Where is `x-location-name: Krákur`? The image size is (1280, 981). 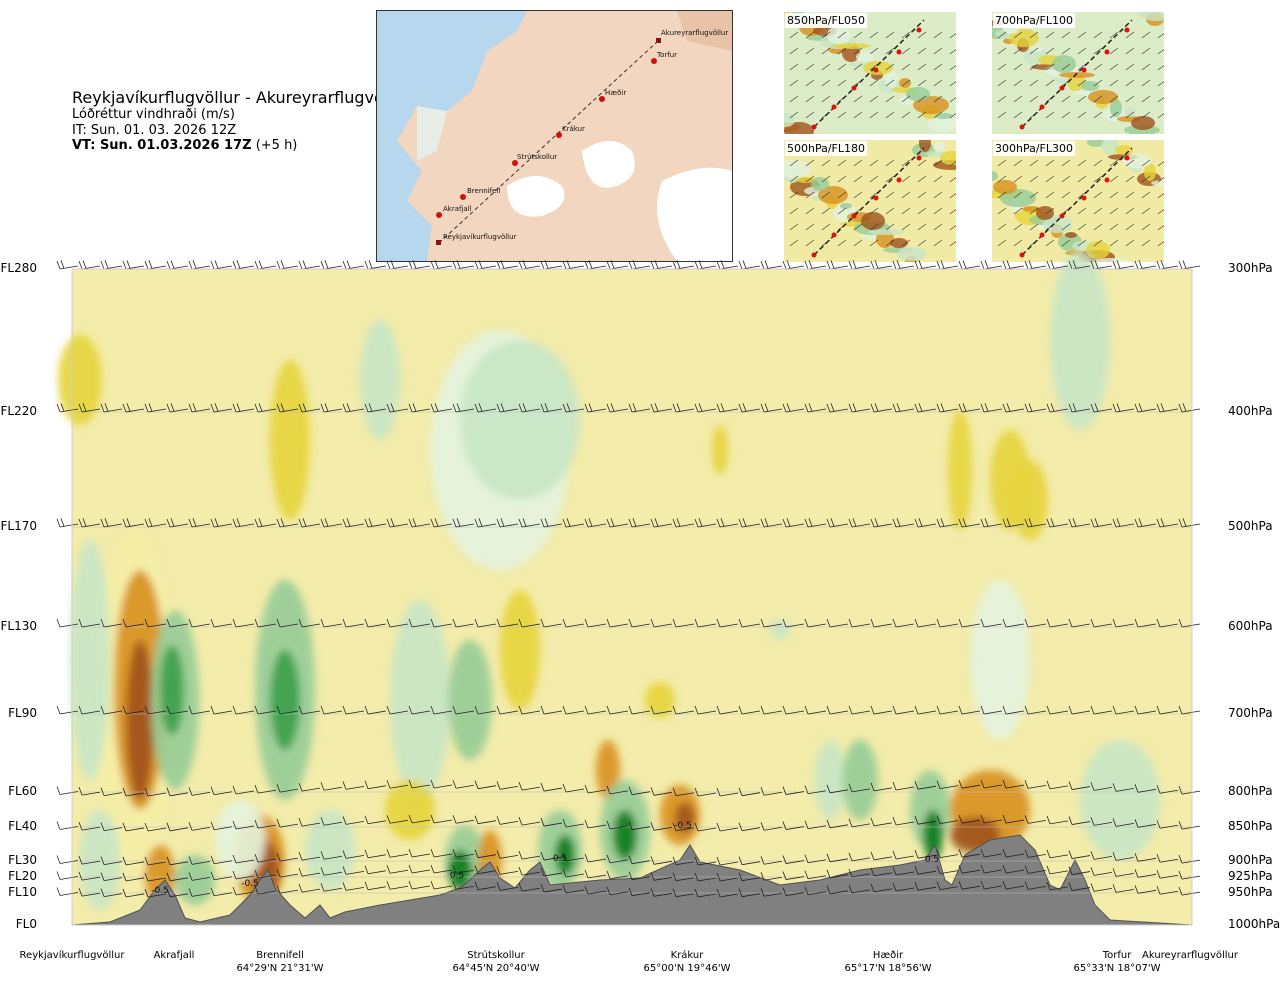
x-location-name: Krákur is located at coordinates (687, 955).